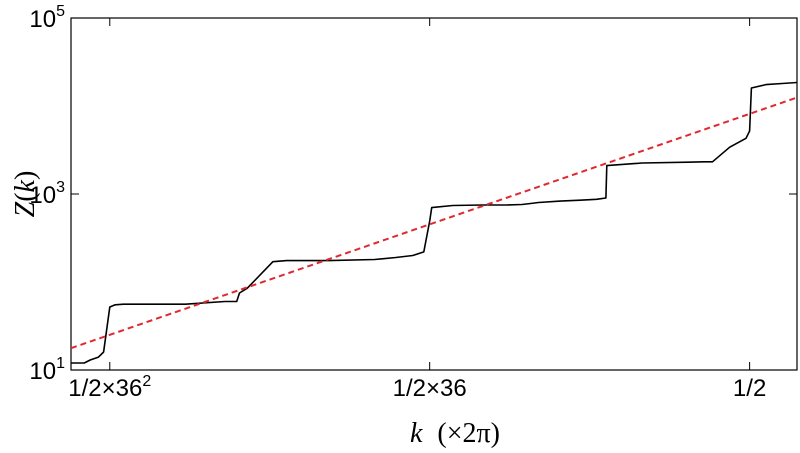 The image size is (800, 453). What do you see at coordinates (749, 388) in the screenshot?
I see `x-tick-label-2: 1/2` at bounding box center [749, 388].